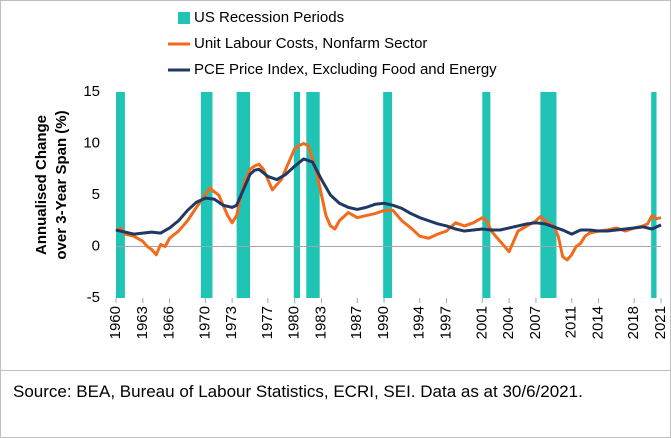  What do you see at coordinates (231, 322) in the screenshot?
I see `x-tick-label: 1973` at bounding box center [231, 322].